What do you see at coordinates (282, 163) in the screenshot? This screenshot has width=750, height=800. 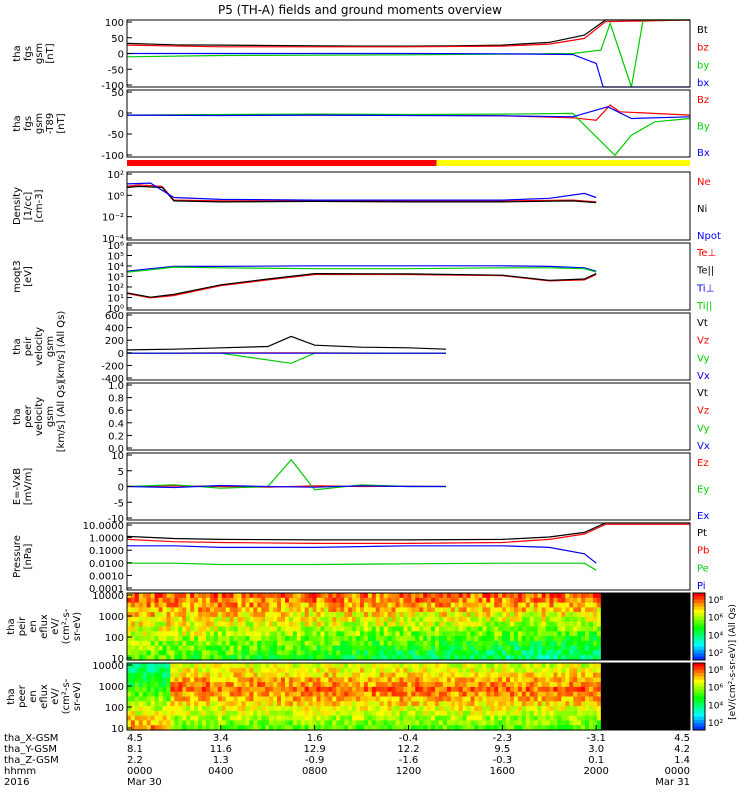 I see `mode-bar-slow` at bounding box center [282, 163].